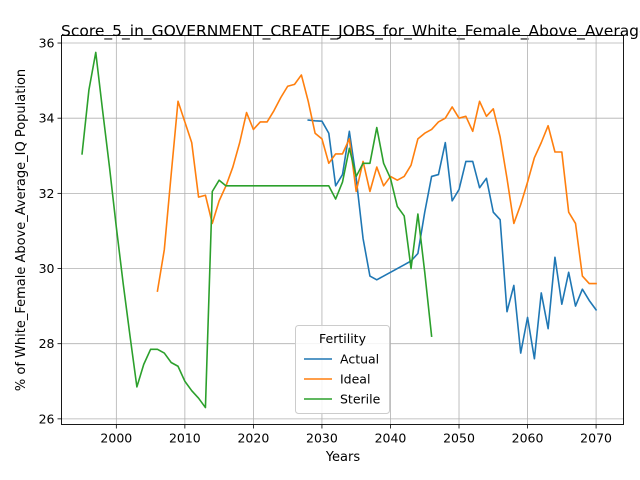 The image size is (640, 480). What do you see at coordinates (356, 435) in the screenshot?
I see `x-axis-ticks: 2000 2010 2020 2030 2040 2050 2060 2070` at bounding box center [356, 435].